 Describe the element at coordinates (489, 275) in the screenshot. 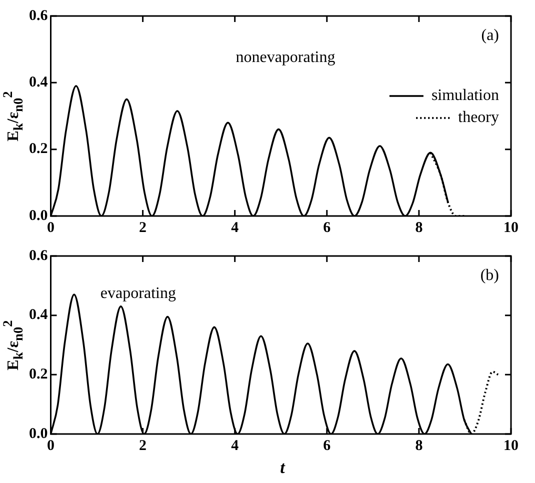

I see `annotation: (b)` at that location.